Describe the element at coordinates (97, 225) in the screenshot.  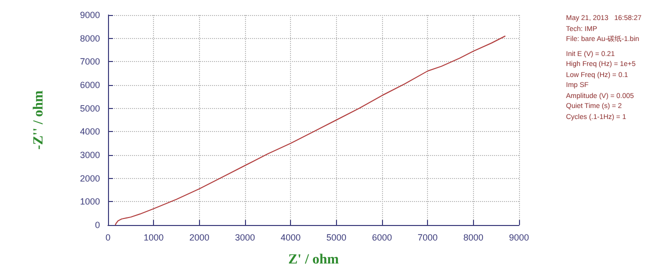
I see `y-tick-label: 0` at that location.